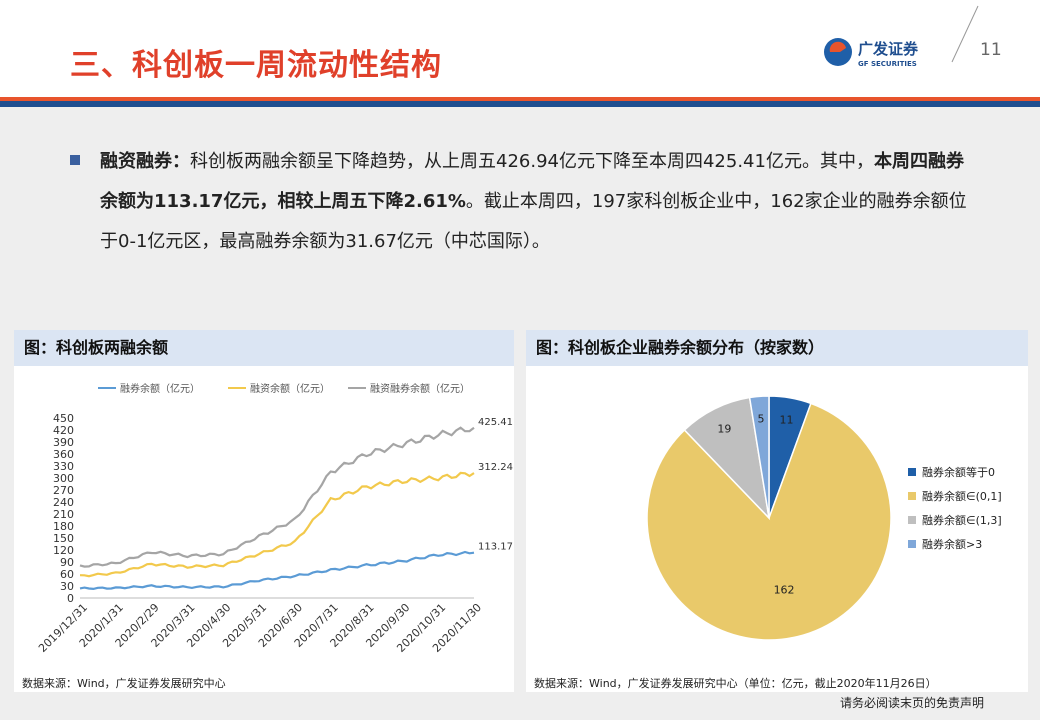  I want to click on pie-legend-label-4: 融券余额>3, so click(952, 544).